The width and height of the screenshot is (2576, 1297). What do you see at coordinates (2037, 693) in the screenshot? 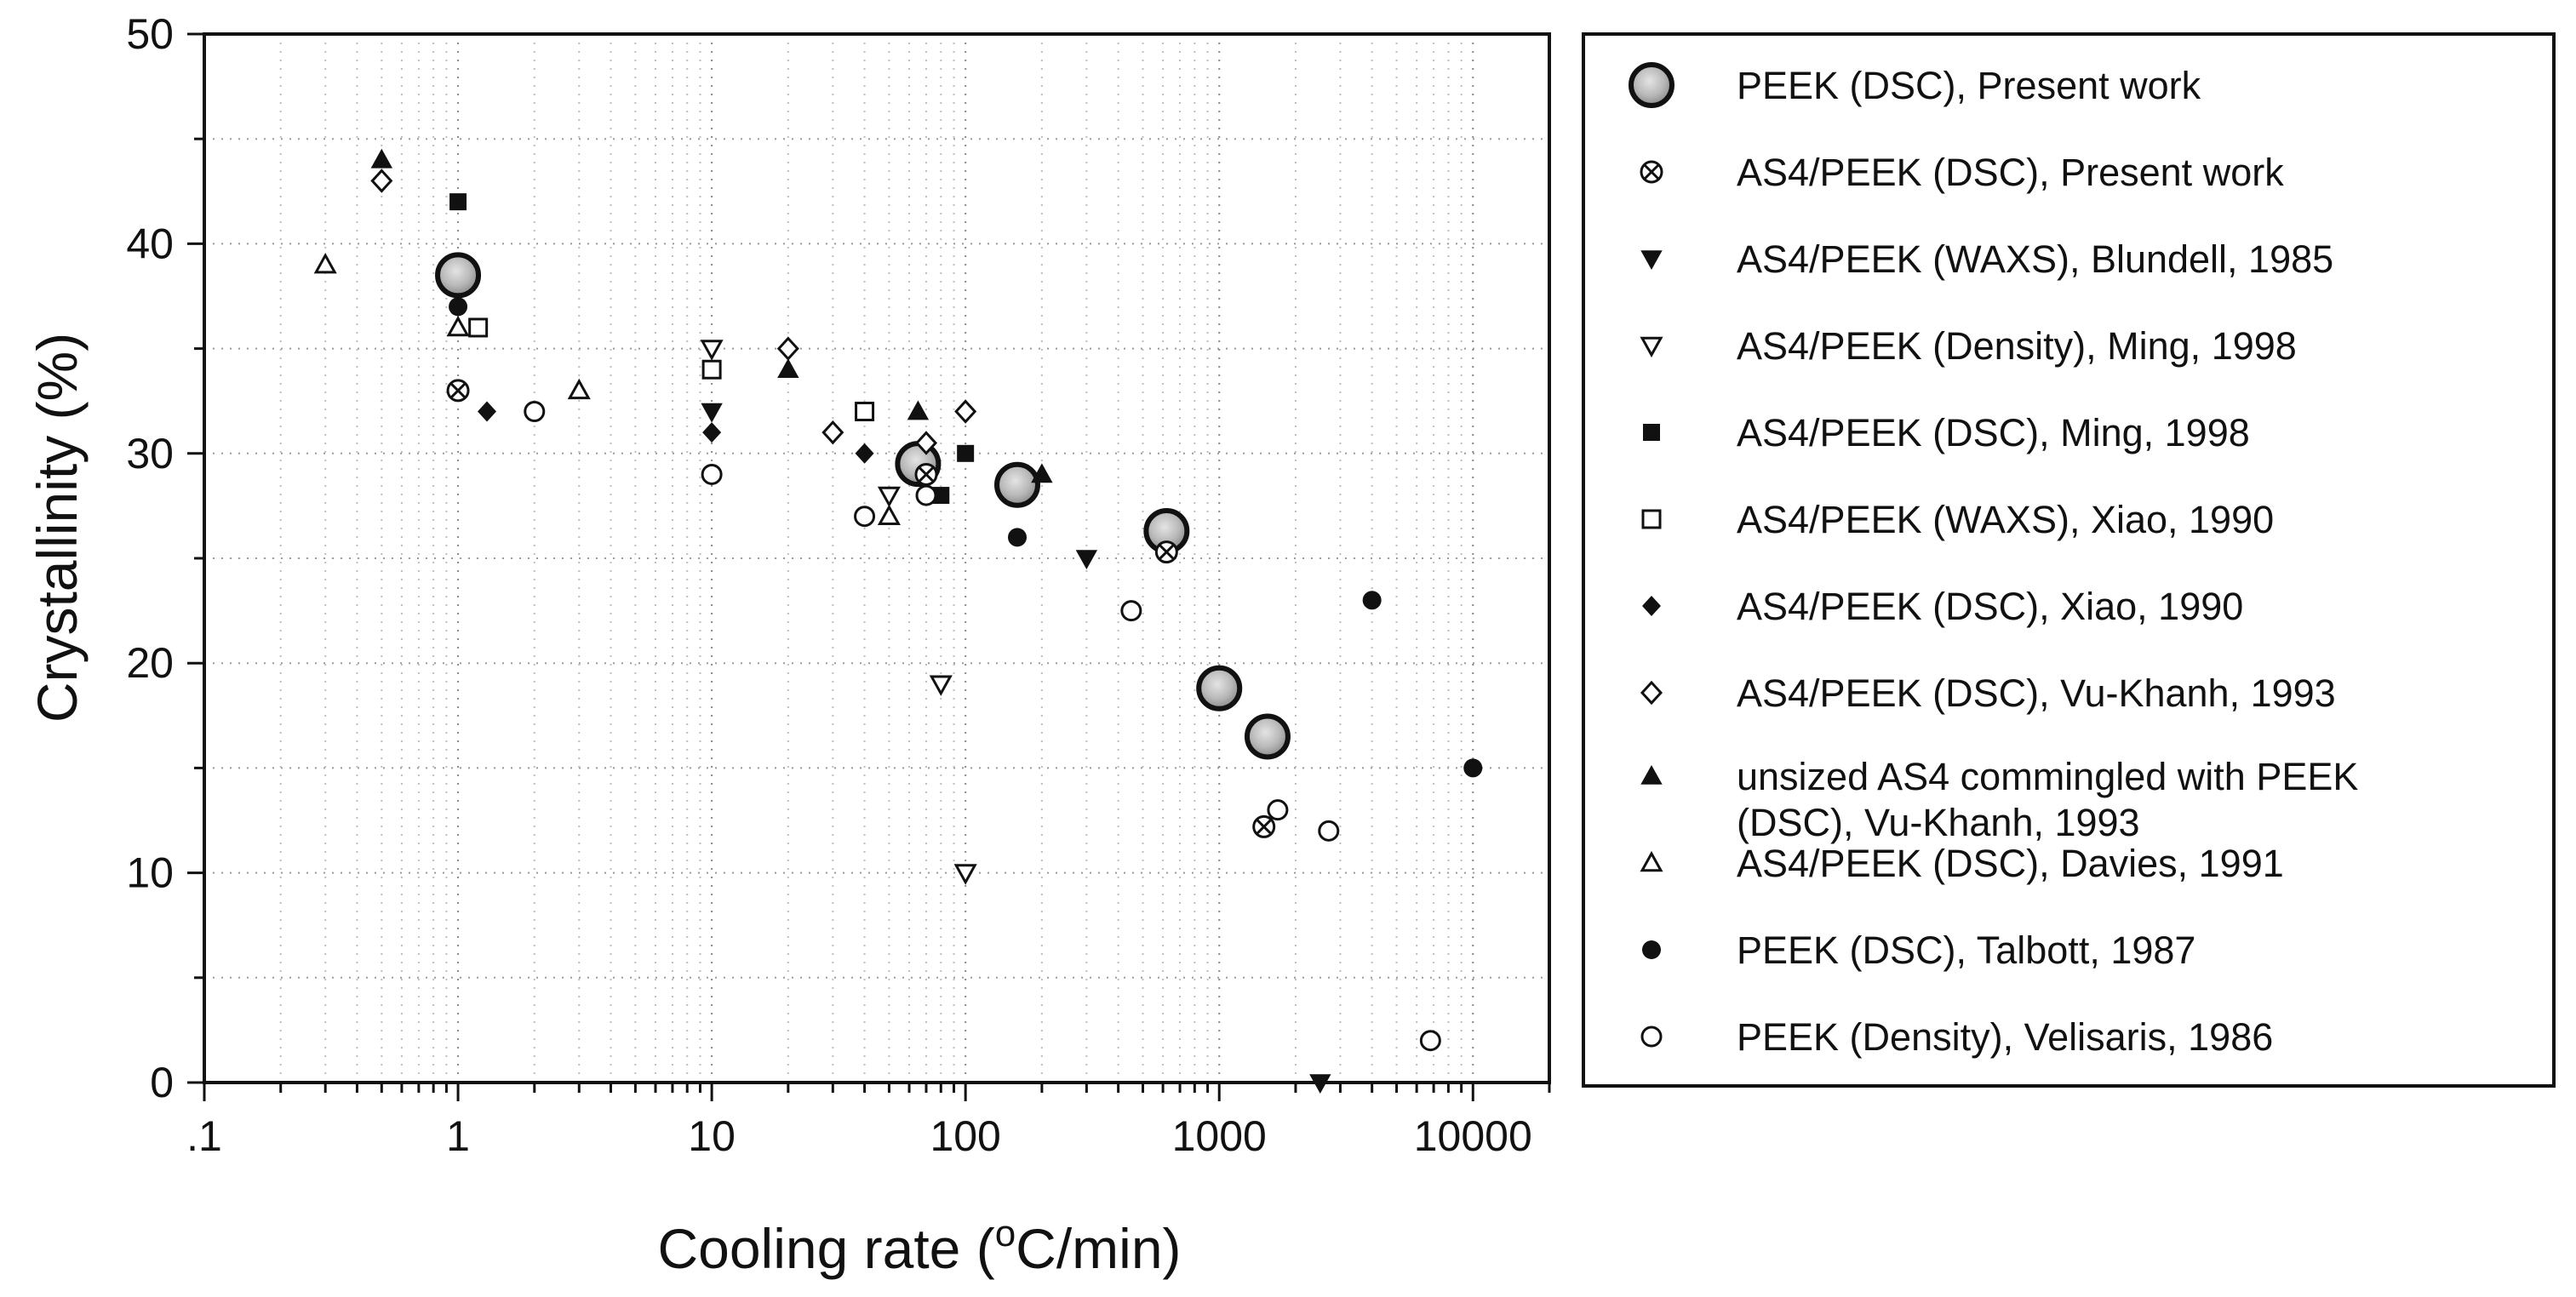
I see `legend-label: AS4/PEEK (DSC), Vu-Khanh, 1993` at bounding box center [2037, 693].